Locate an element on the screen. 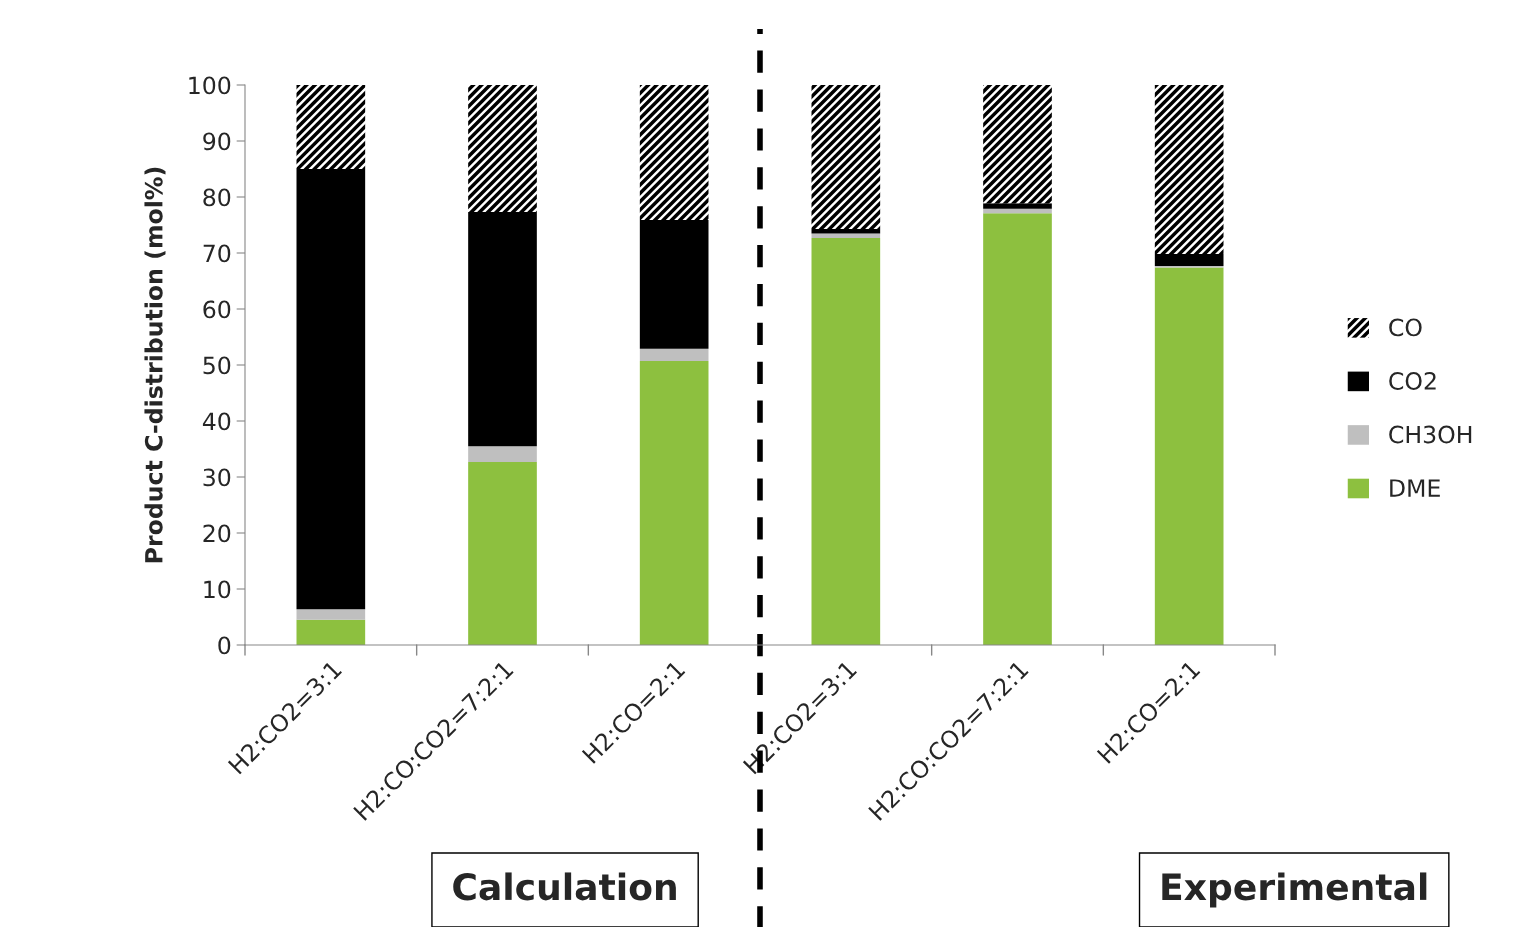  y-tick-label: 30 is located at coordinates (217, 477).